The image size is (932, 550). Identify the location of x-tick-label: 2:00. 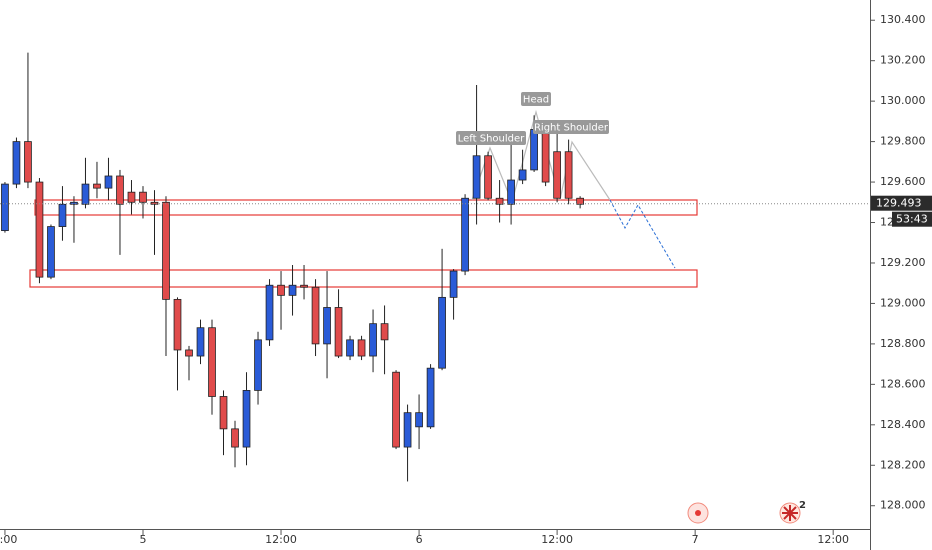
(8, 539).